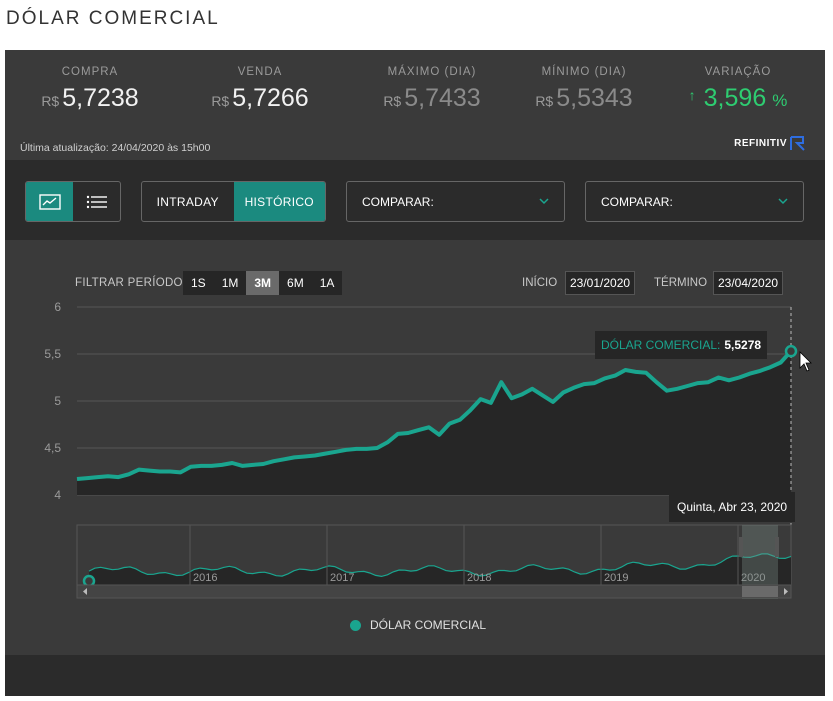  What do you see at coordinates (52, 448) in the screenshot?
I see `y-tick-label: 4,5` at bounding box center [52, 448].